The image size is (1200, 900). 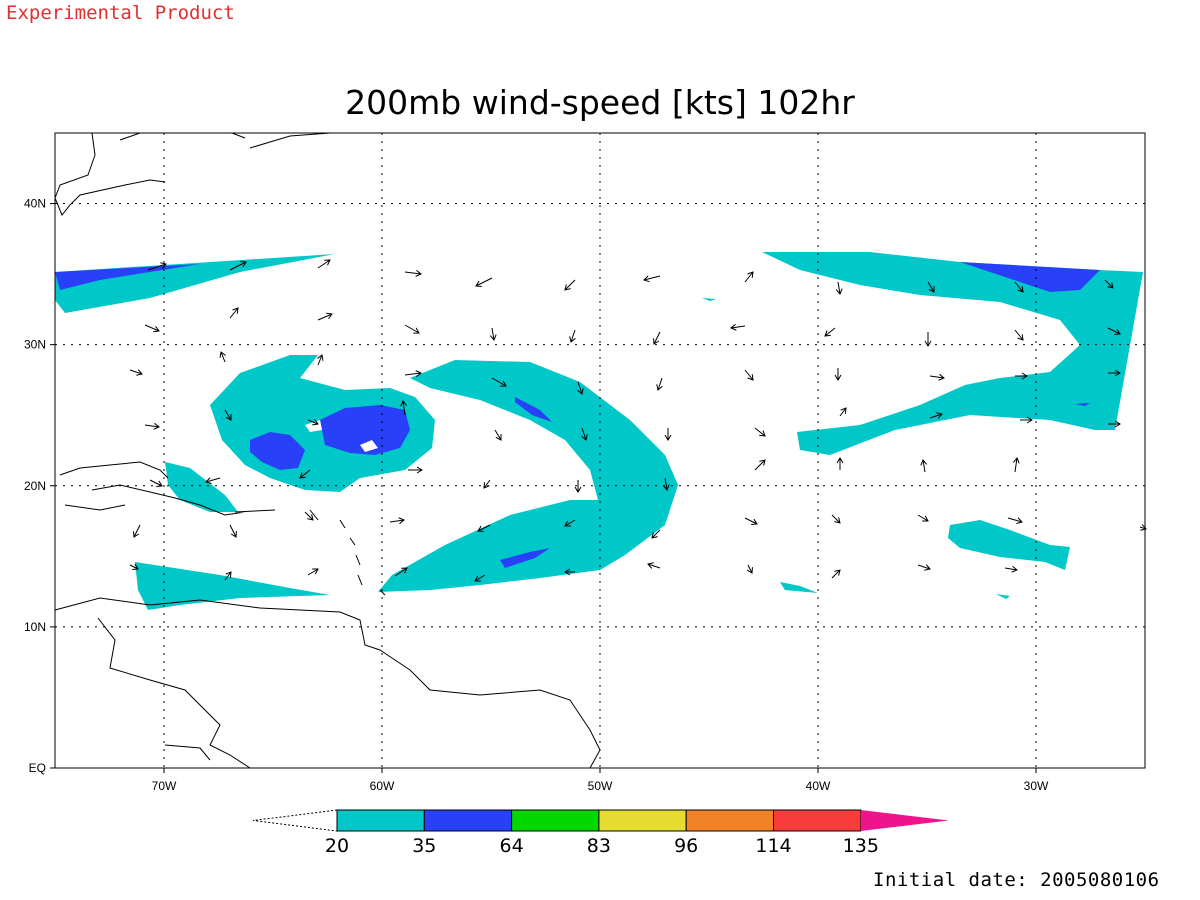 I want to click on lat-tick-label: 20N, so click(x=35, y=486).